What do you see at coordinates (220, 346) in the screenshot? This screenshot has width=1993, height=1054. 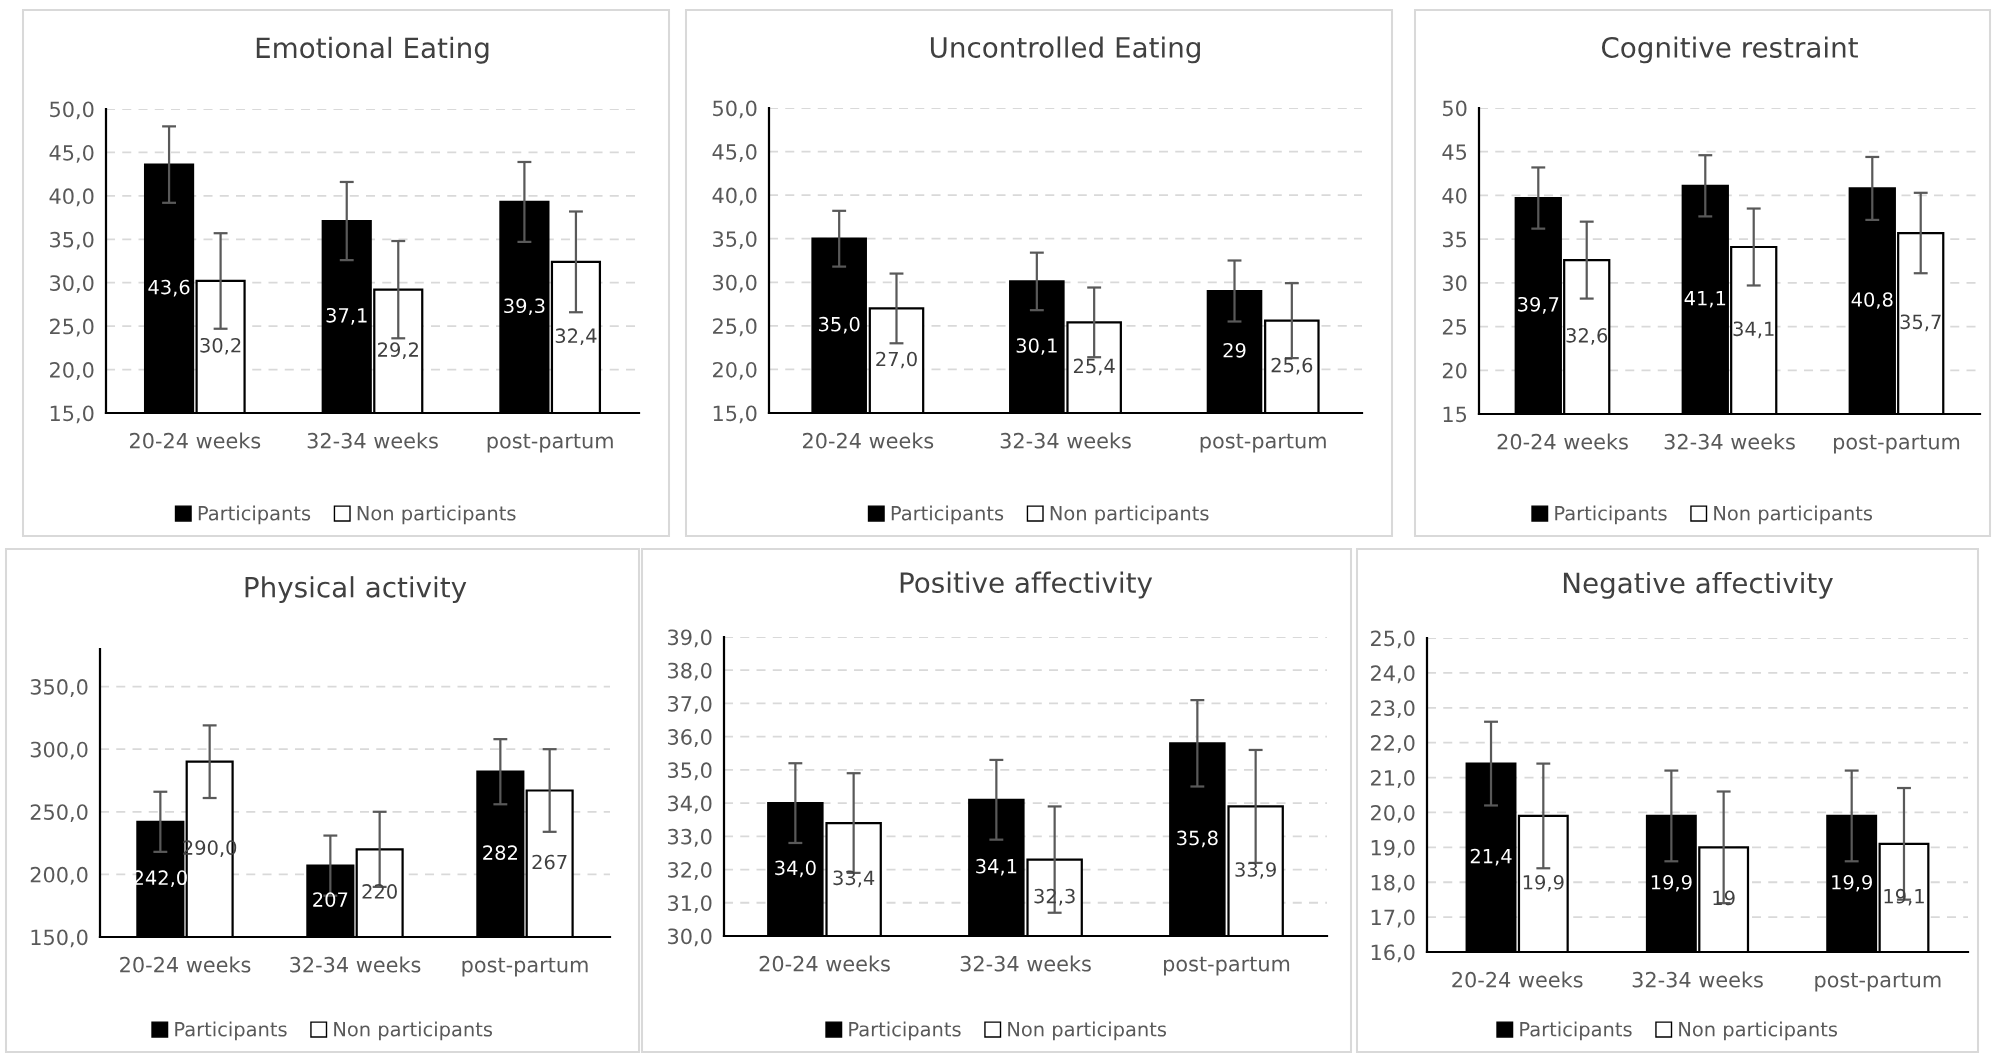 I see `data-label: 30,2` at bounding box center [220, 346].